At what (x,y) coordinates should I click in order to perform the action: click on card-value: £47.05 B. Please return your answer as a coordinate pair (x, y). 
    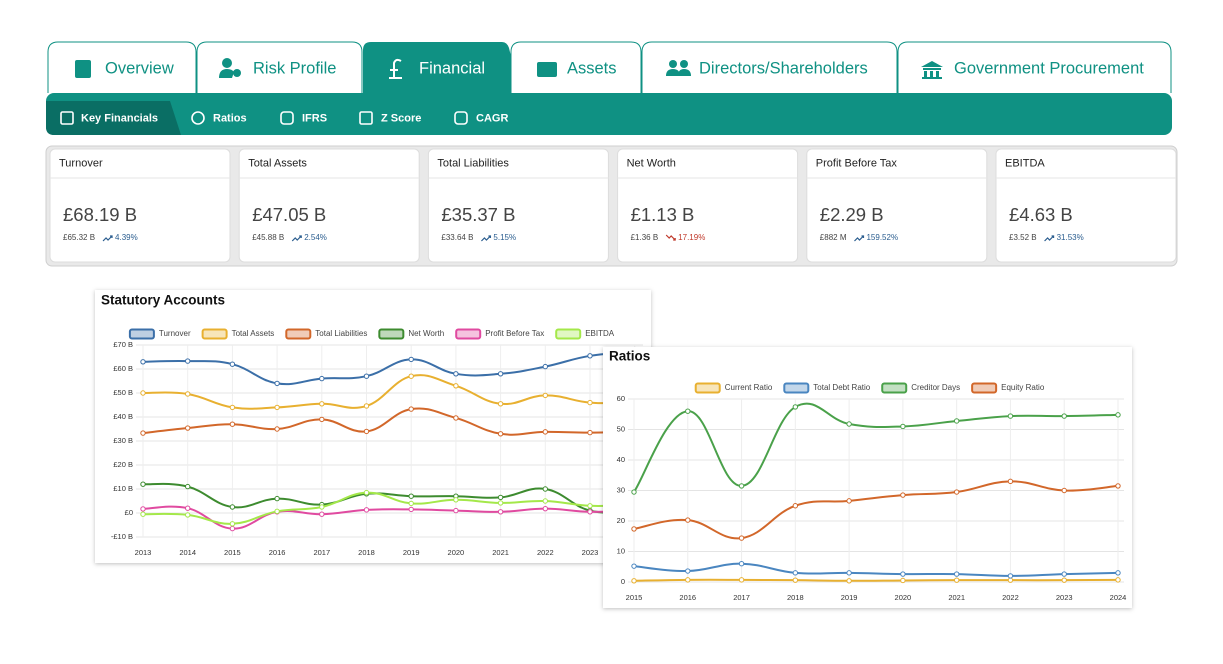
    Looking at the image, I should click on (289, 214).